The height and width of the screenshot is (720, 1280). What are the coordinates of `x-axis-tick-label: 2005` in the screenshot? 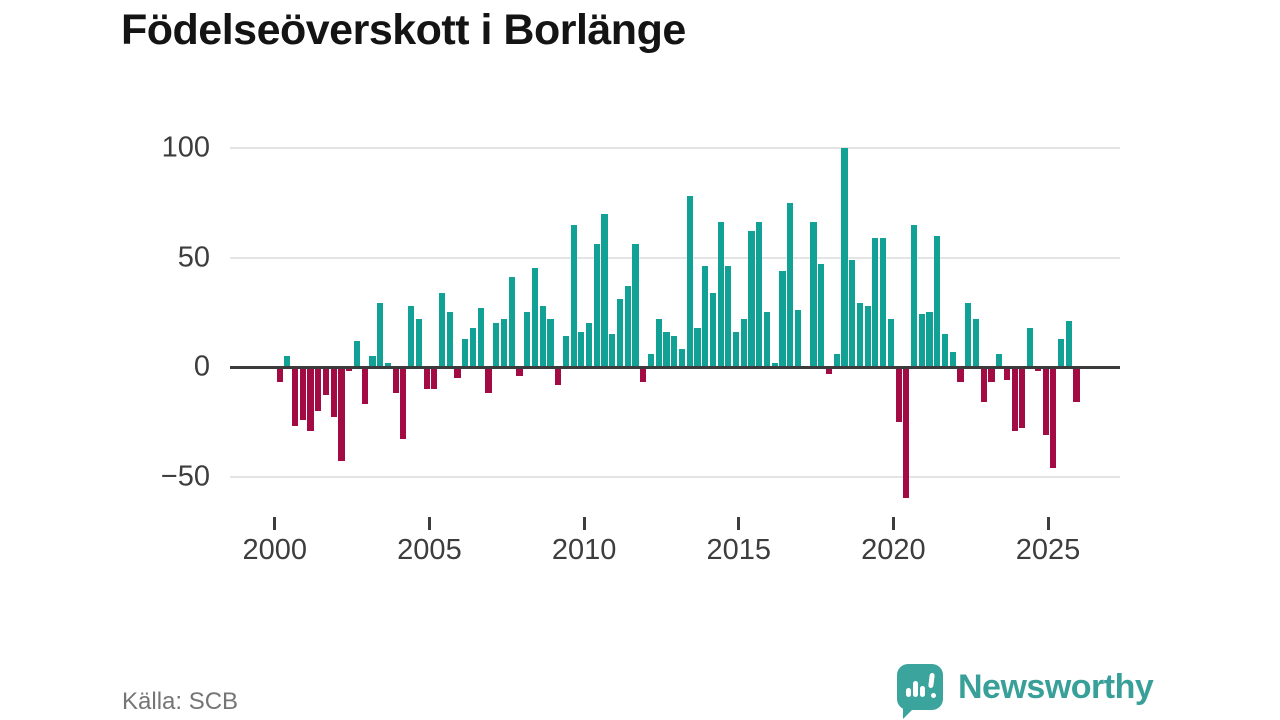 It's located at (429, 550).